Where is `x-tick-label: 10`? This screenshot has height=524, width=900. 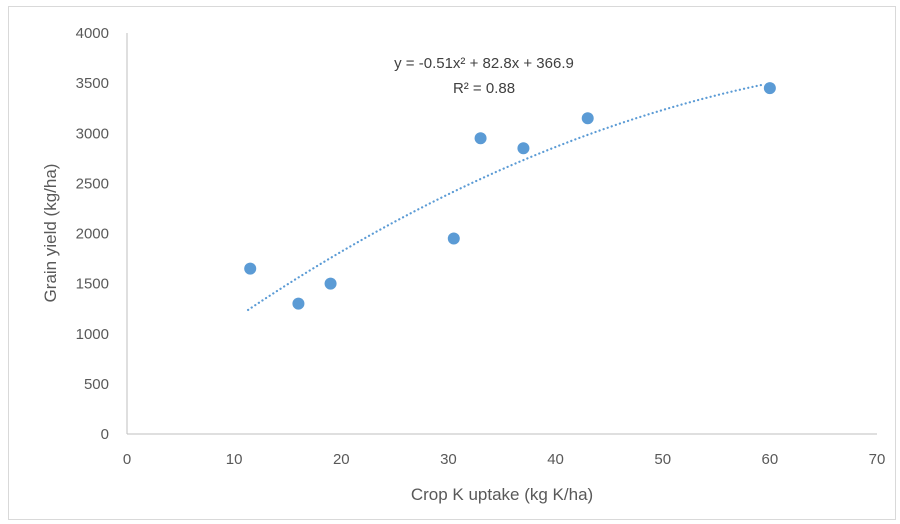 x-tick-label: 10 is located at coordinates (234, 459).